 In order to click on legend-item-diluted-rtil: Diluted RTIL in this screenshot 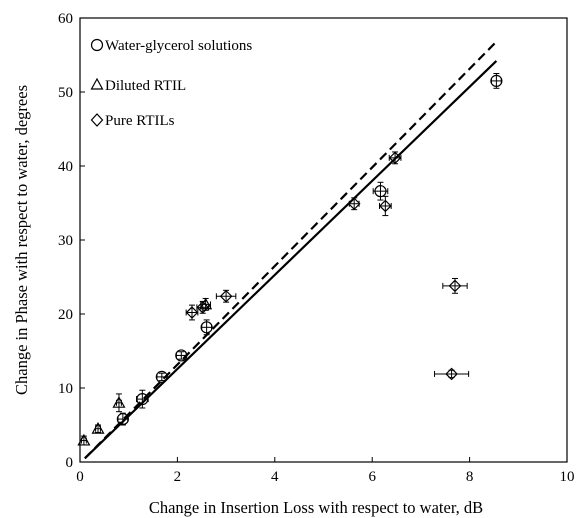, I will do `click(138, 85)`.